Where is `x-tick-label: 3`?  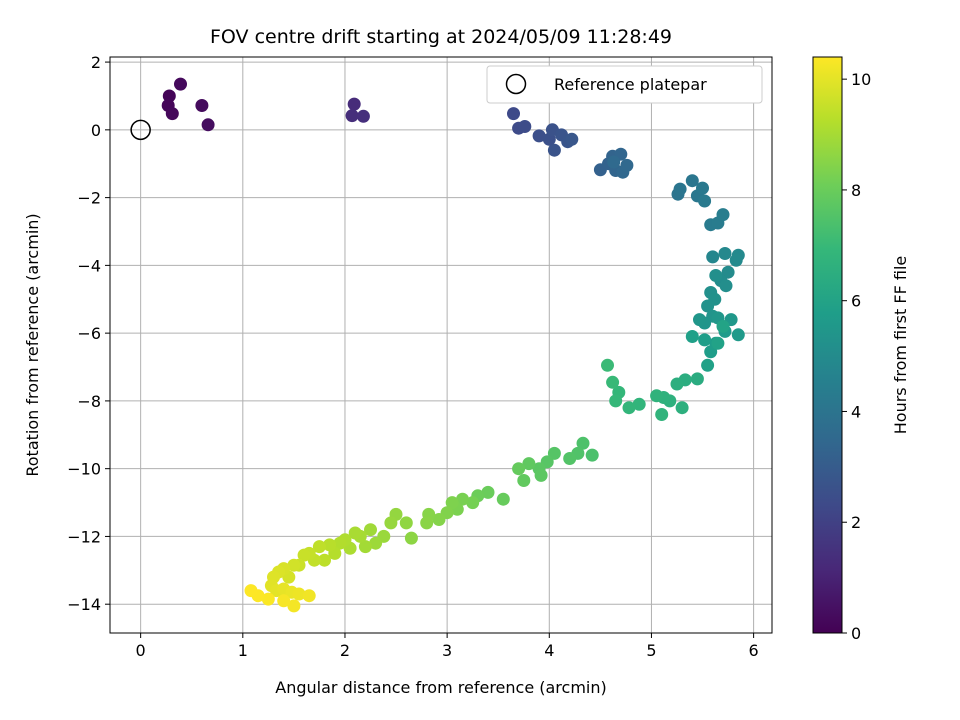
x-tick-label: 3 is located at coordinates (447, 650).